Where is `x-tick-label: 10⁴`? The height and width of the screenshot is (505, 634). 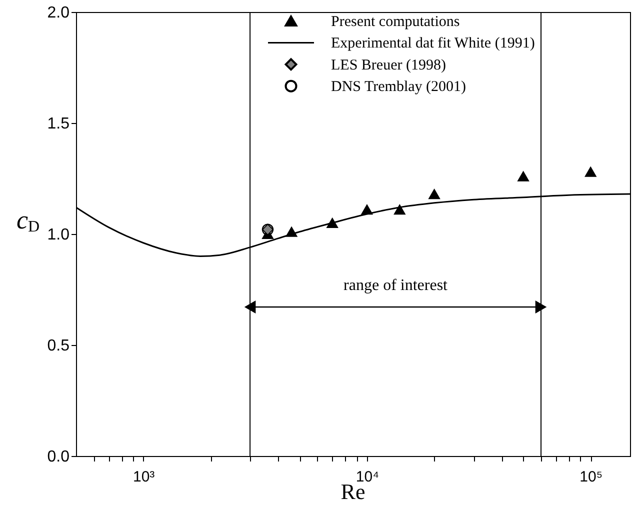
x-tick-label: 10⁴ is located at coordinates (368, 477).